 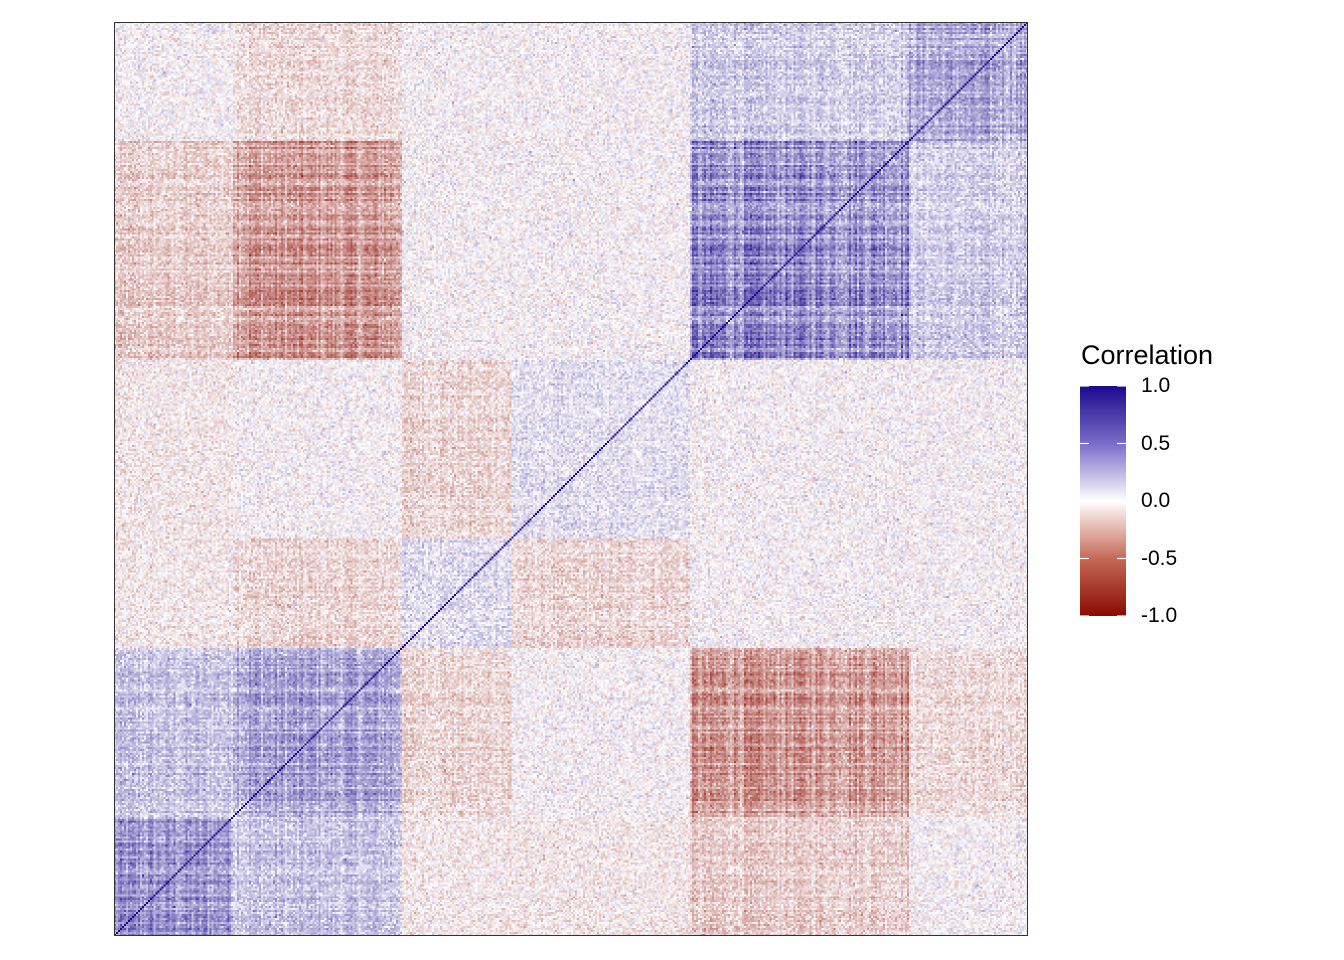 I want to click on legend-tick-label: 0.5, so click(x=1156, y=443).